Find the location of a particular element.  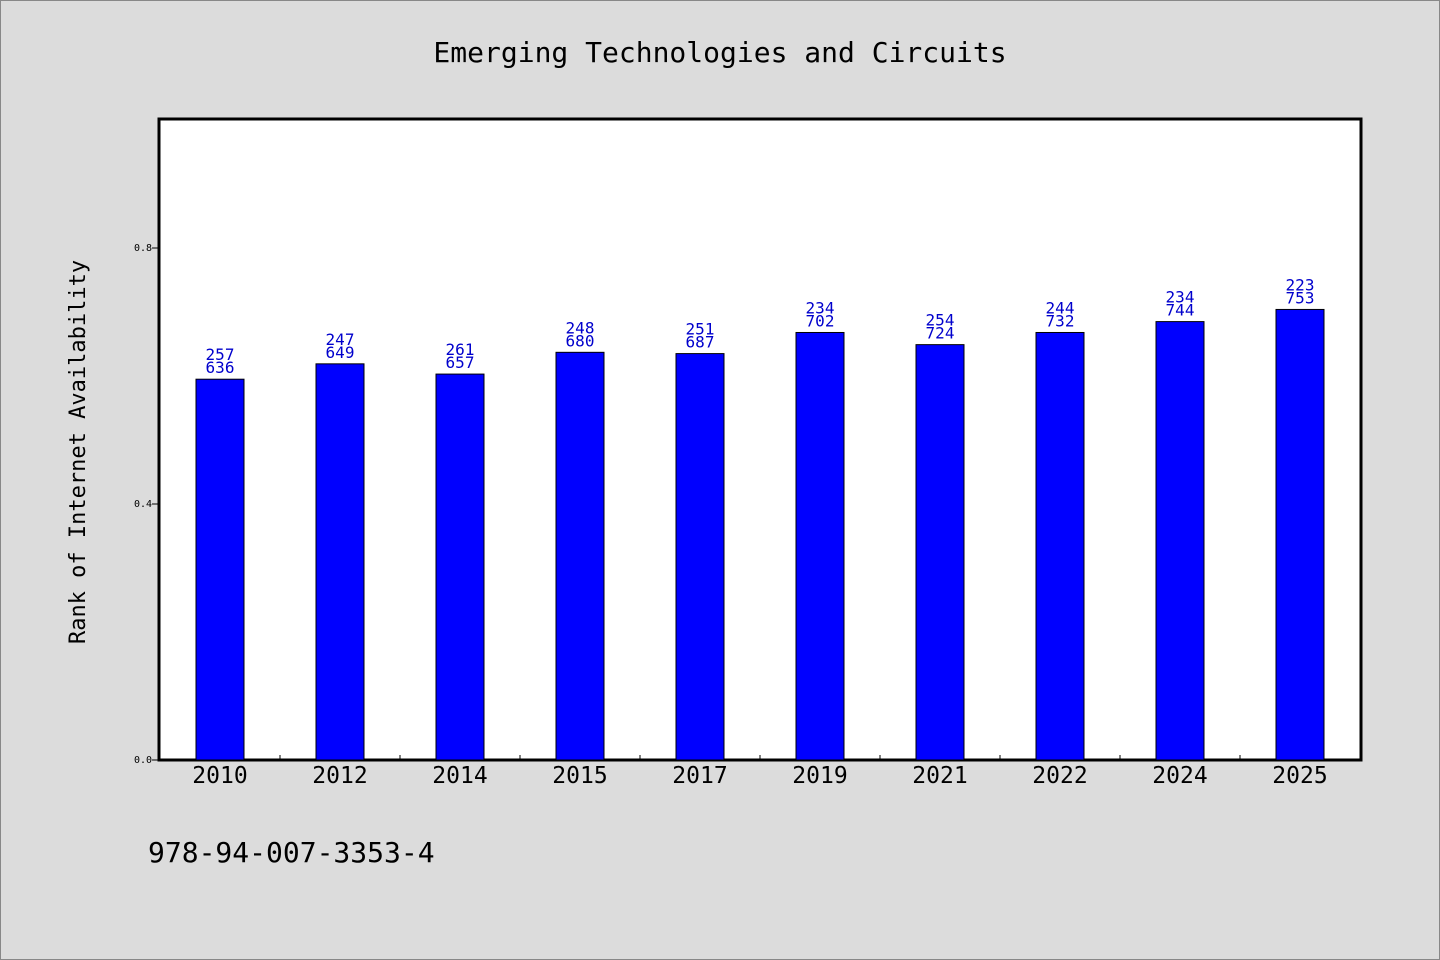

y-tick-label: 0.8 is located at coordinates (143, 248).